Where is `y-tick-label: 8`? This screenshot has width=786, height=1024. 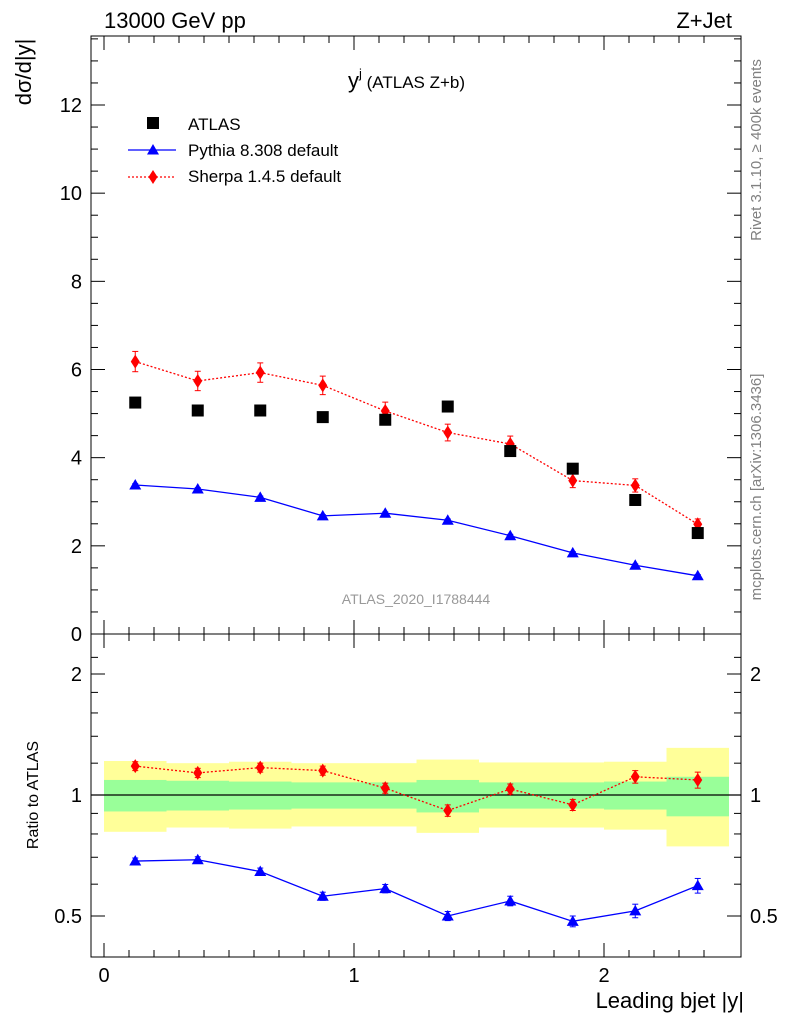
y-tick-label: 8 is located at coordinates (76, 282).